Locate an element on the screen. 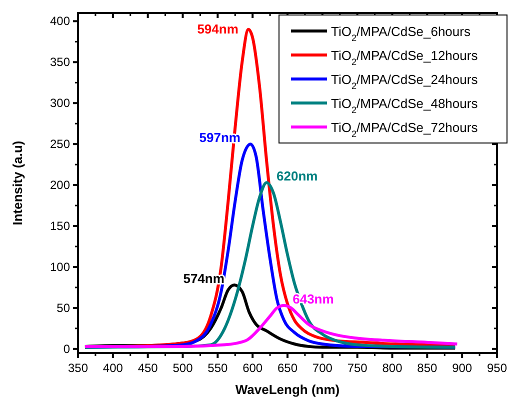  x-tick-label: 750 is located at coordinates (357, 368).